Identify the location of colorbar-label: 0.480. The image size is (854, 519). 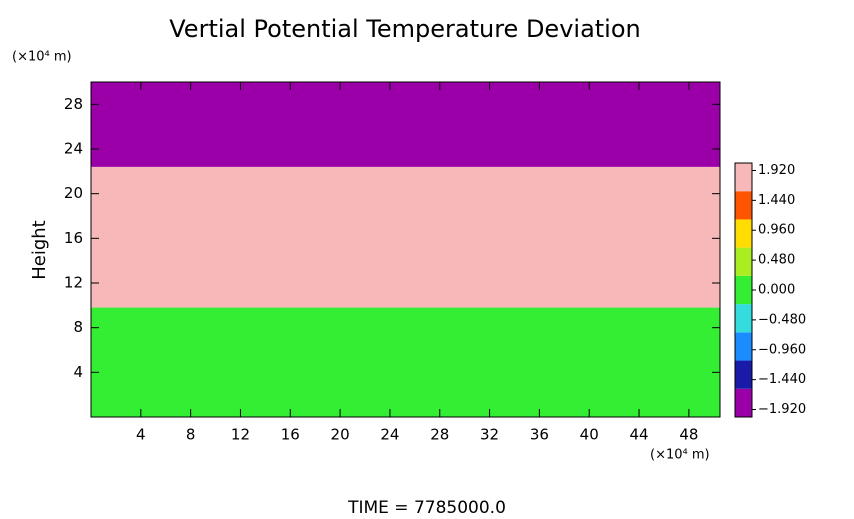
(776, 260).